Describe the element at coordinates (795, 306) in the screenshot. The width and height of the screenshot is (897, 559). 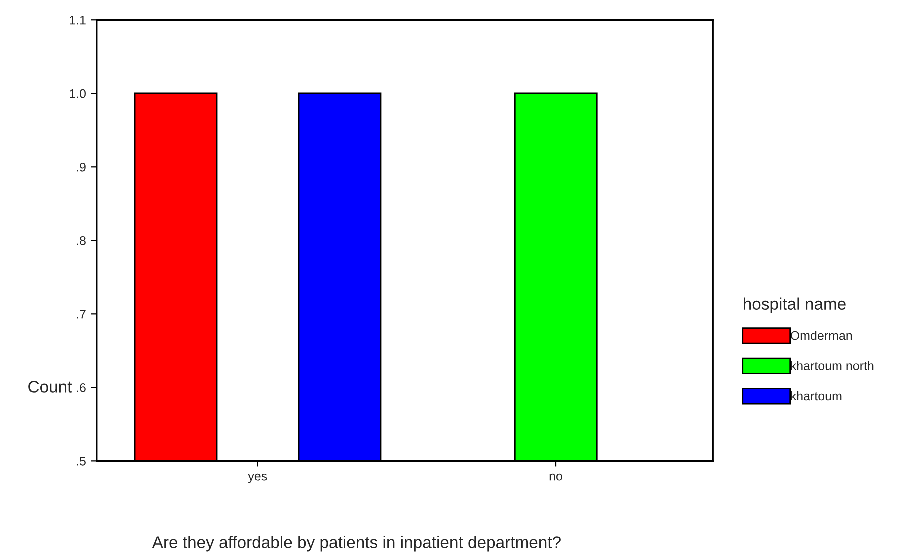
I see `legend-title: hospital name` at that location.